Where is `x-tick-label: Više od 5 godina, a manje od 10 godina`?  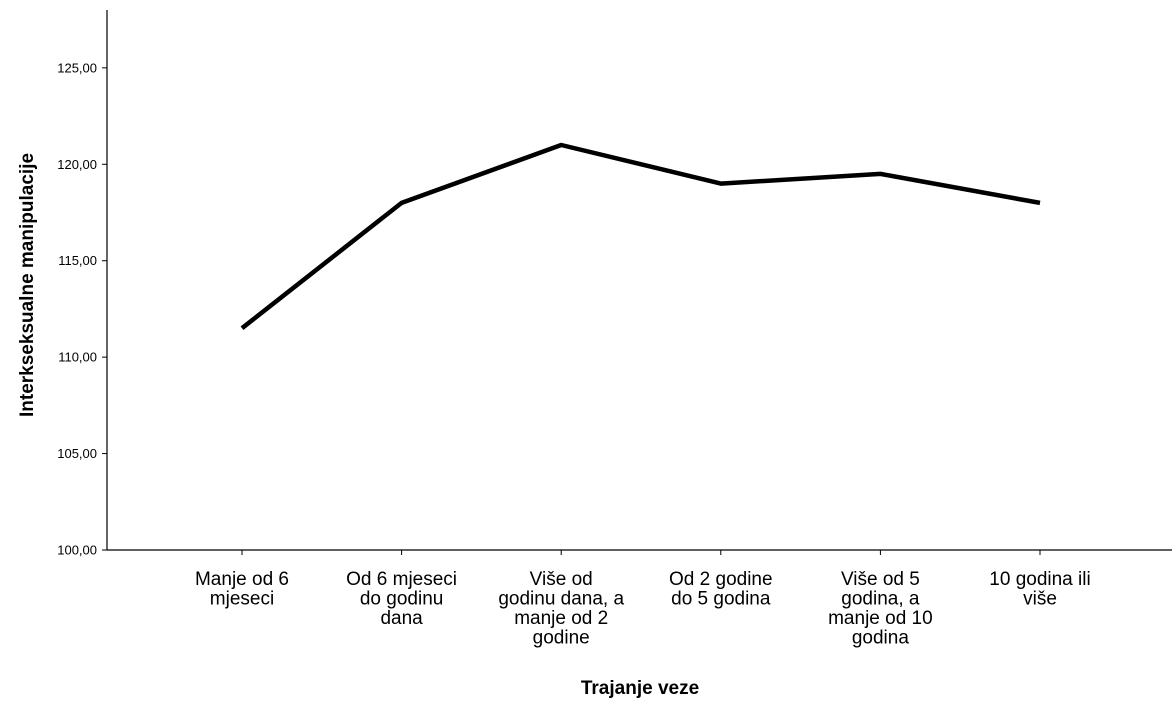 x-tick-label: Više od 5 godina, a manje od 10 godina is located at coordinates (880, 609).